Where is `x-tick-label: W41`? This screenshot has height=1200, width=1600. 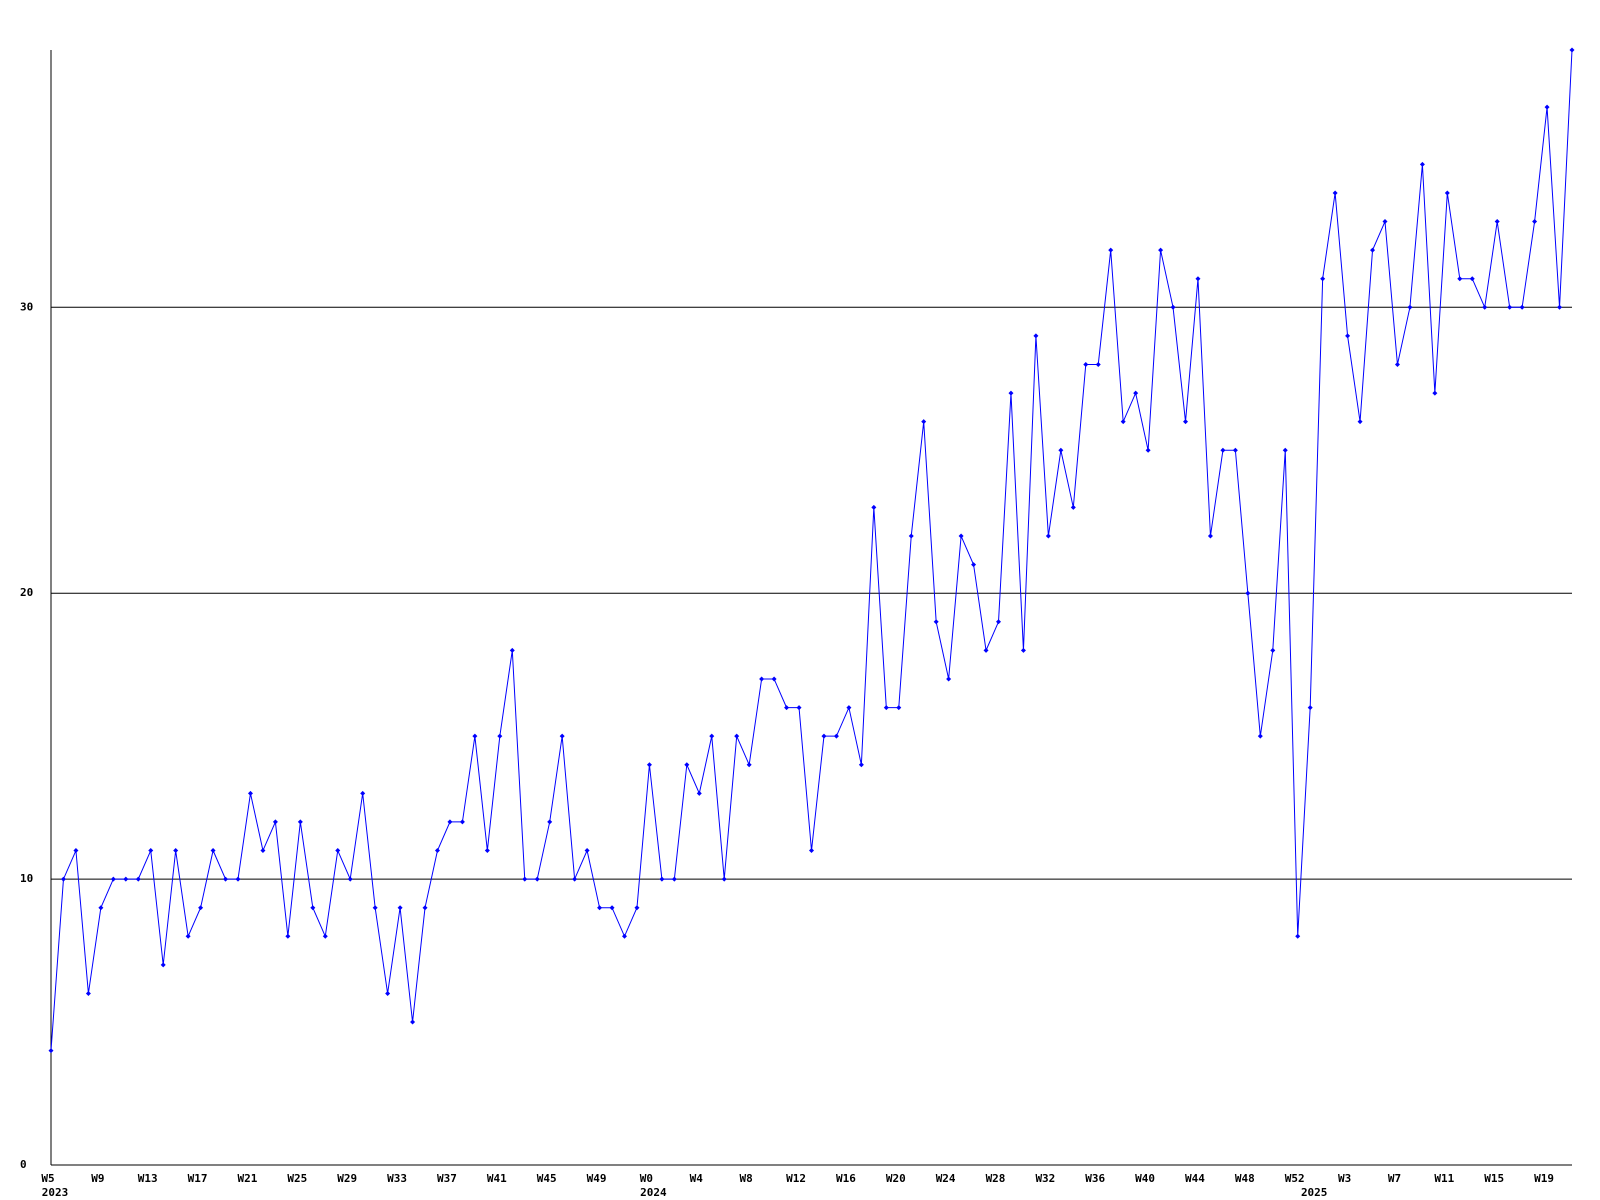
x-tick-label: W41 is located at coordinates (497, 1178).